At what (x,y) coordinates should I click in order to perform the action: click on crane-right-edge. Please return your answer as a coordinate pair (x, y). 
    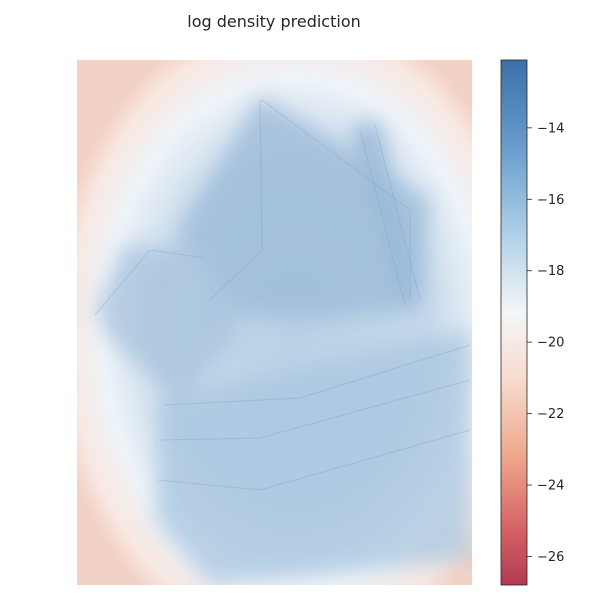
    Looking at the image, I should click on (397, 212).